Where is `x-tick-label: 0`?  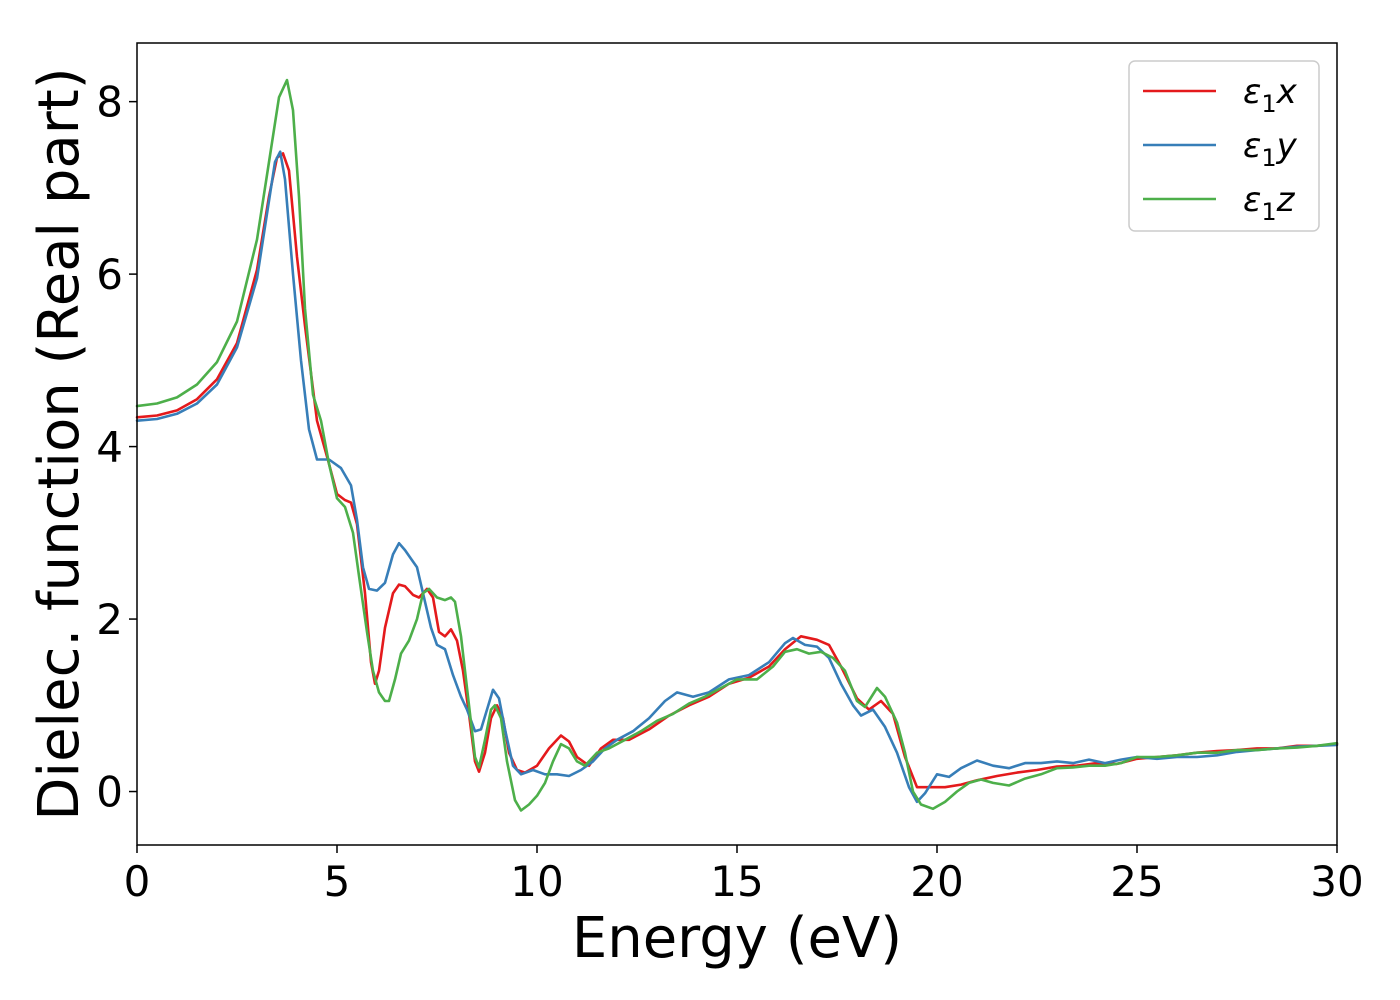 x-tick-label: 0 is located at coordinates (137, 881).